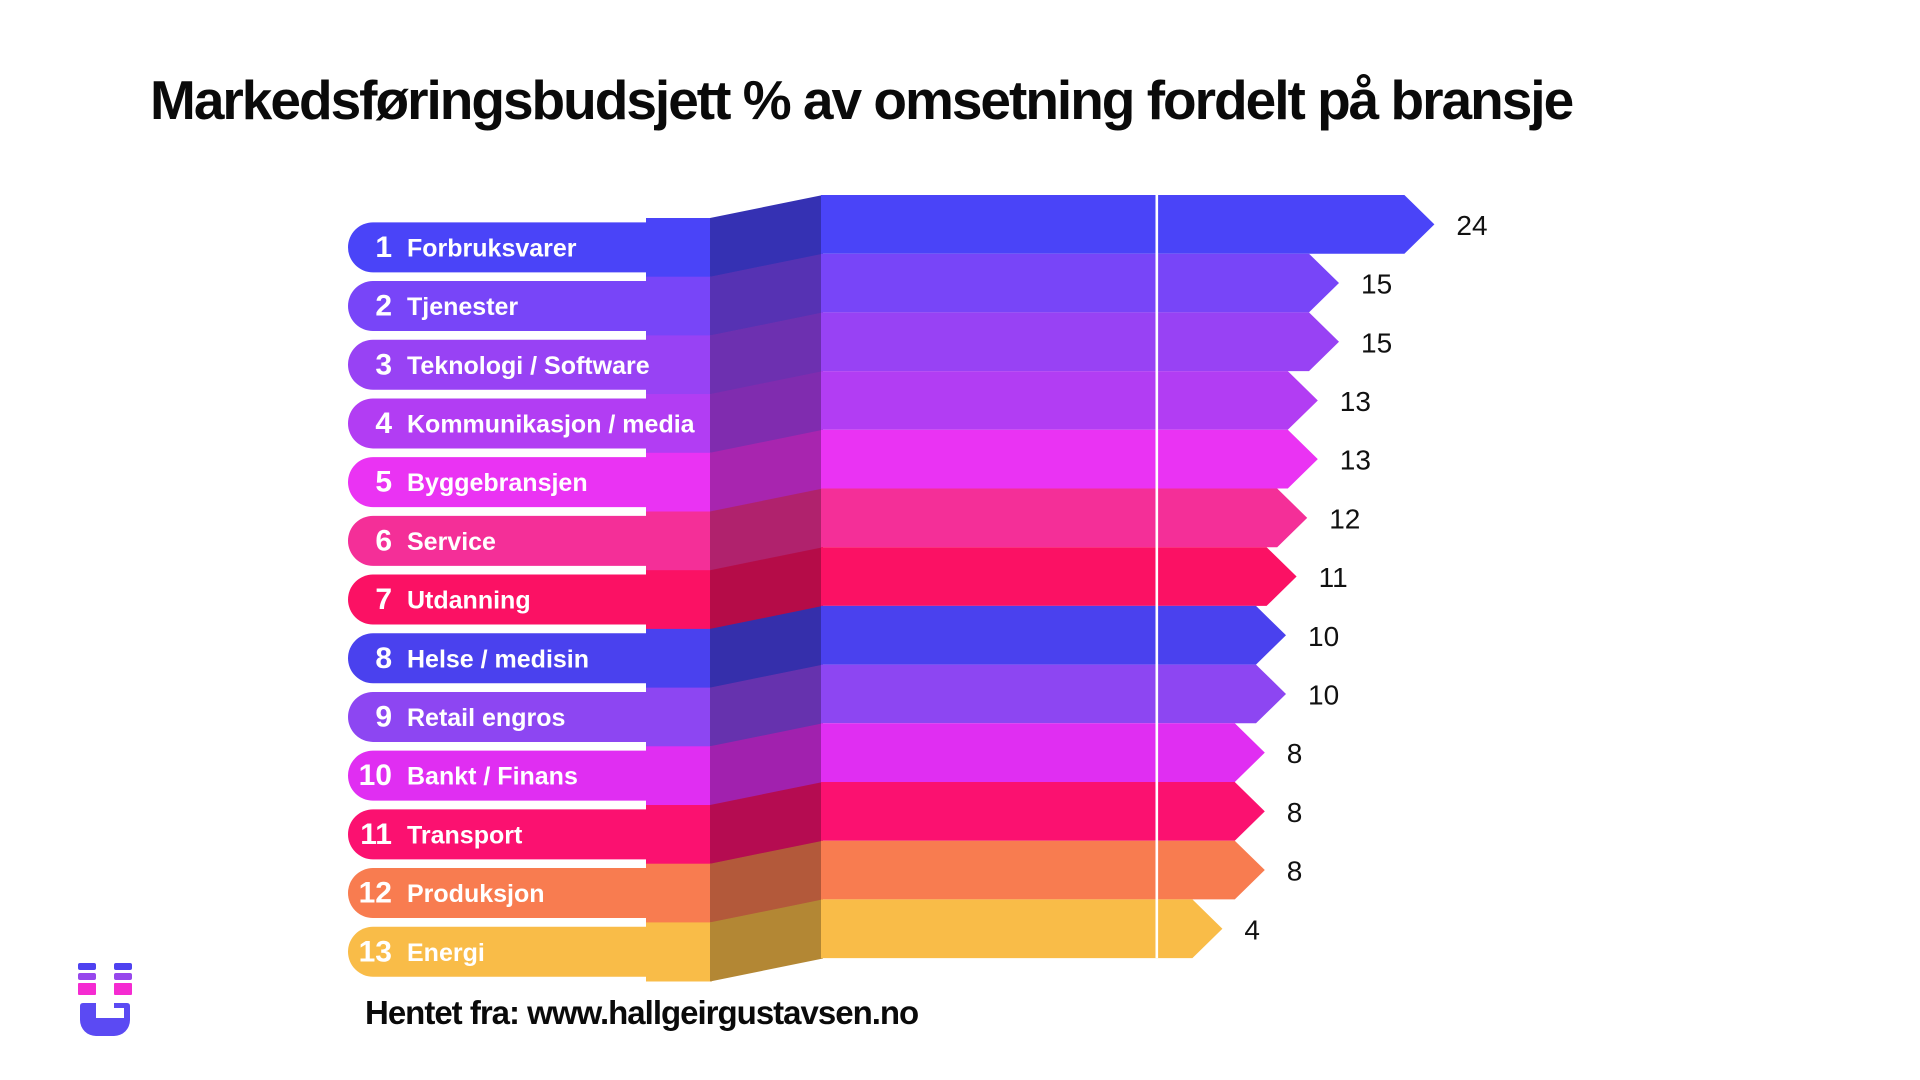 Image resolution: width=1920 pixels, height=1080 pixels. What do you see at coordinates (383, 482) in the screenshot?
I see `row-rank: 5` at bounding box center [383, 482].